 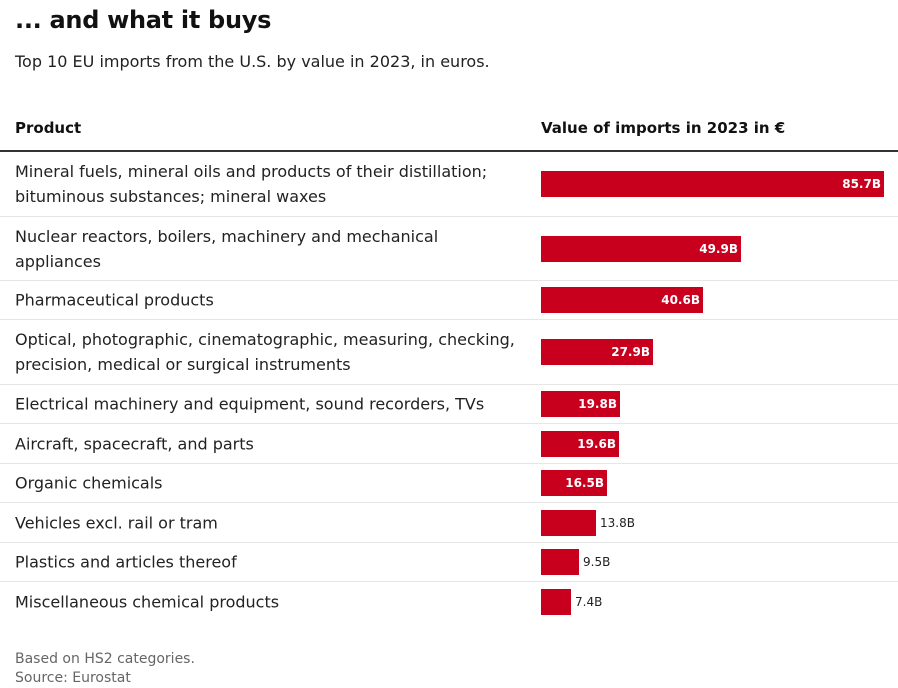 What do you see at coordinates (73, 678) in the screenshot?
I see `footer-source: Source: Eurostat` at bounding box center [73, 678].